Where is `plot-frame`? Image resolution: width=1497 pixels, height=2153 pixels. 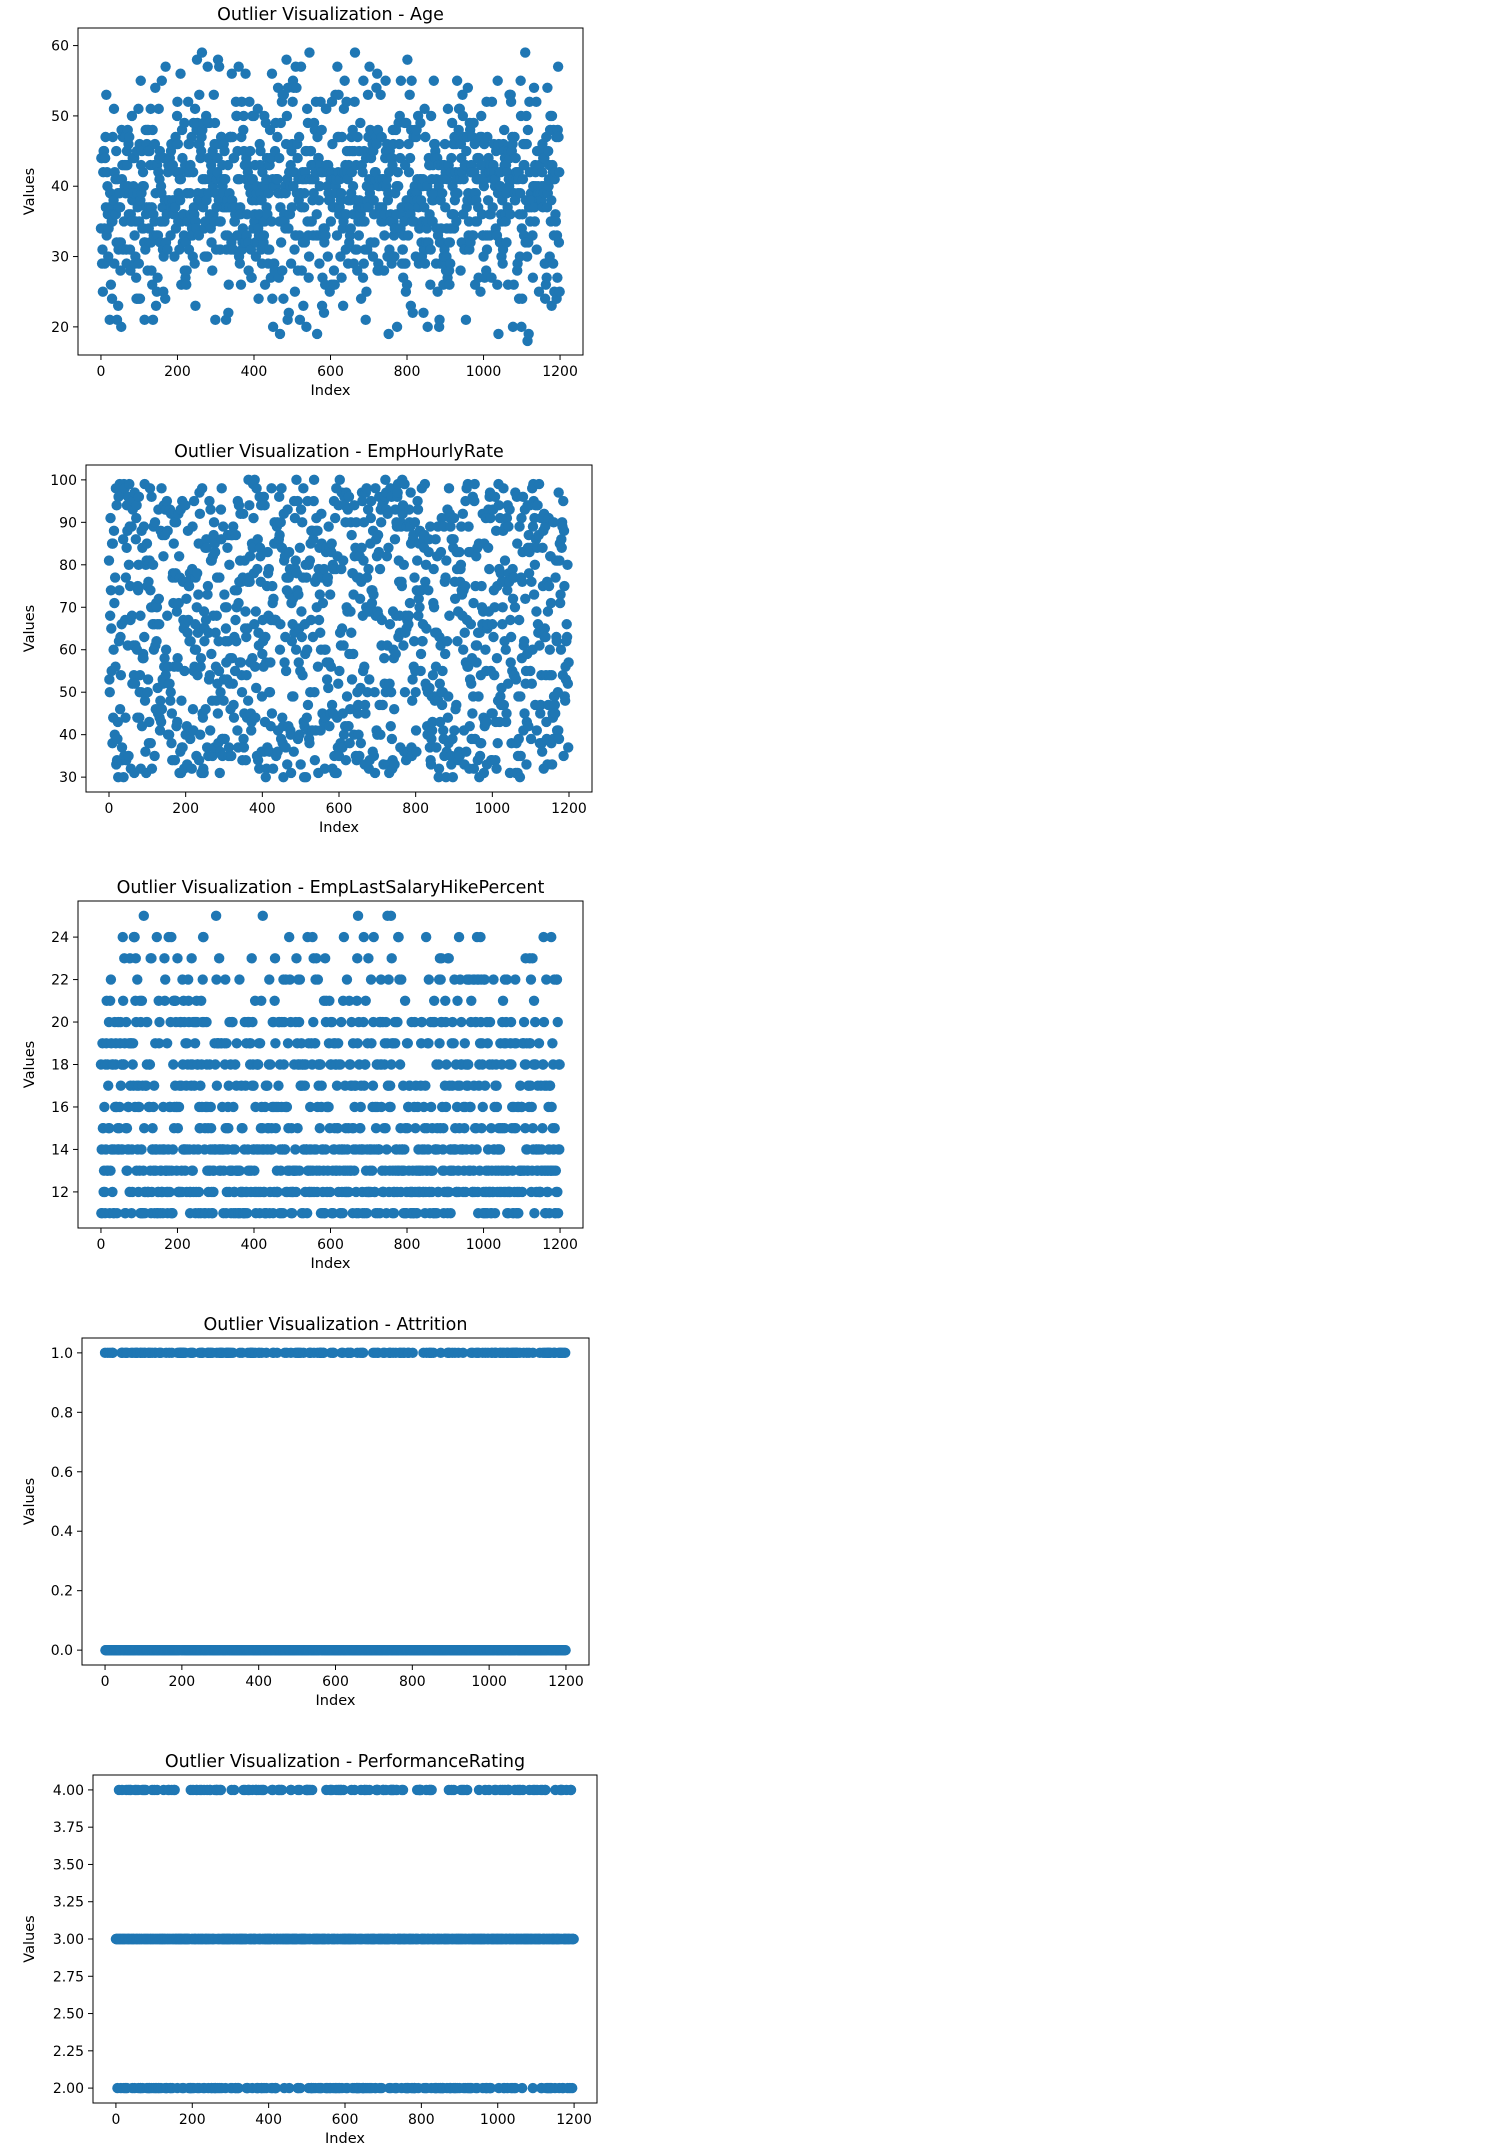 plot-frame is located at coordinates (335, 1501).